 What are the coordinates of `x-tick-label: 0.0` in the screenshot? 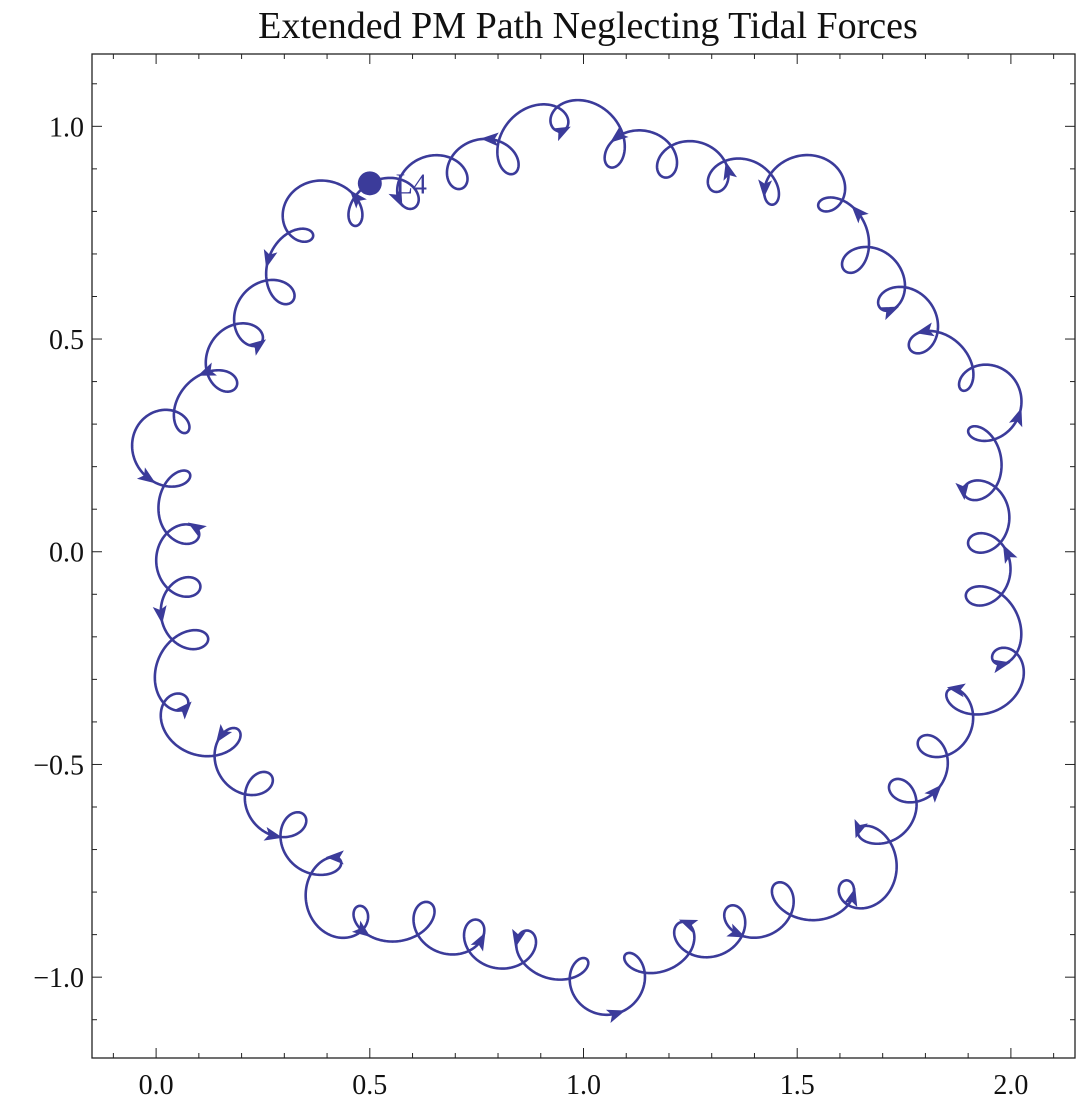 It's located at (156, 1085).